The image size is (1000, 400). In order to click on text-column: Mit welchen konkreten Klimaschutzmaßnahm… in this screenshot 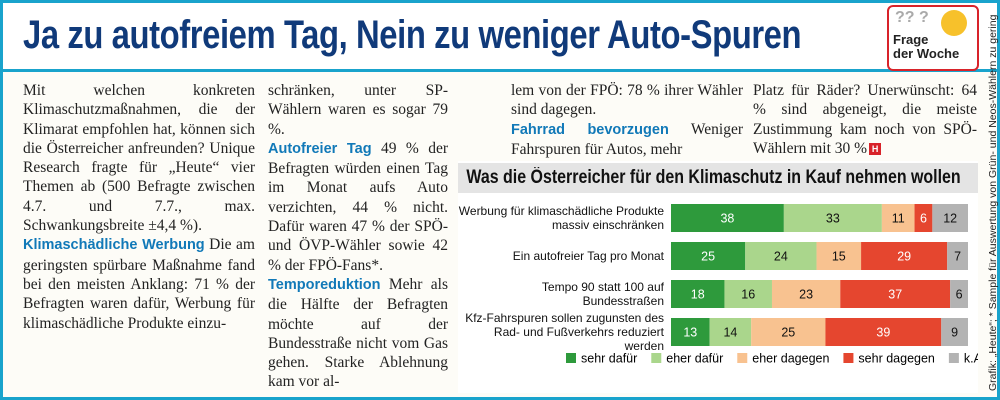, I will do `click(139, 207)`.